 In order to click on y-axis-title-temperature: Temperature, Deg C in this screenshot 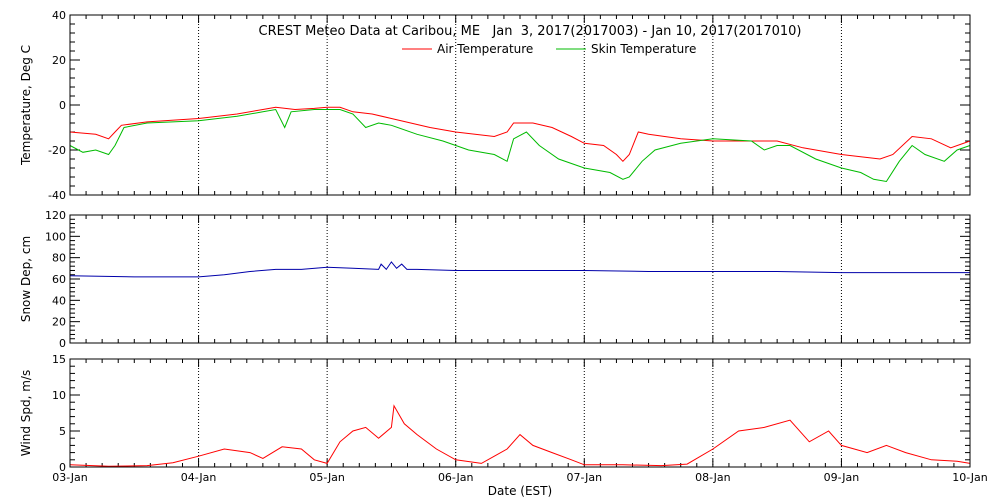, I will do `click(26, 105)`.